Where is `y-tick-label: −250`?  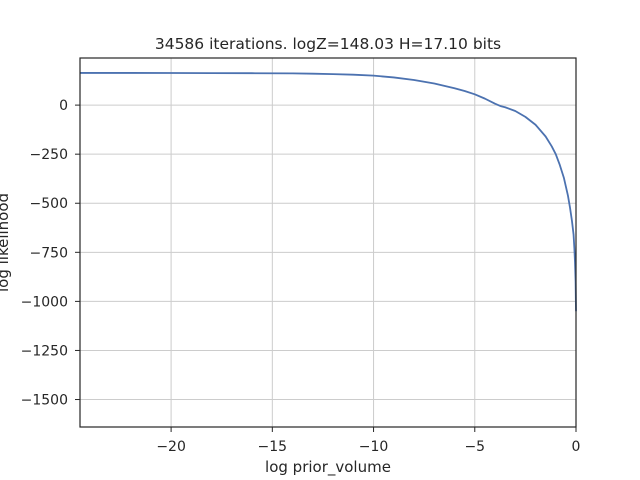
y-tick-label: −250 is located at coordinates (49, 155).